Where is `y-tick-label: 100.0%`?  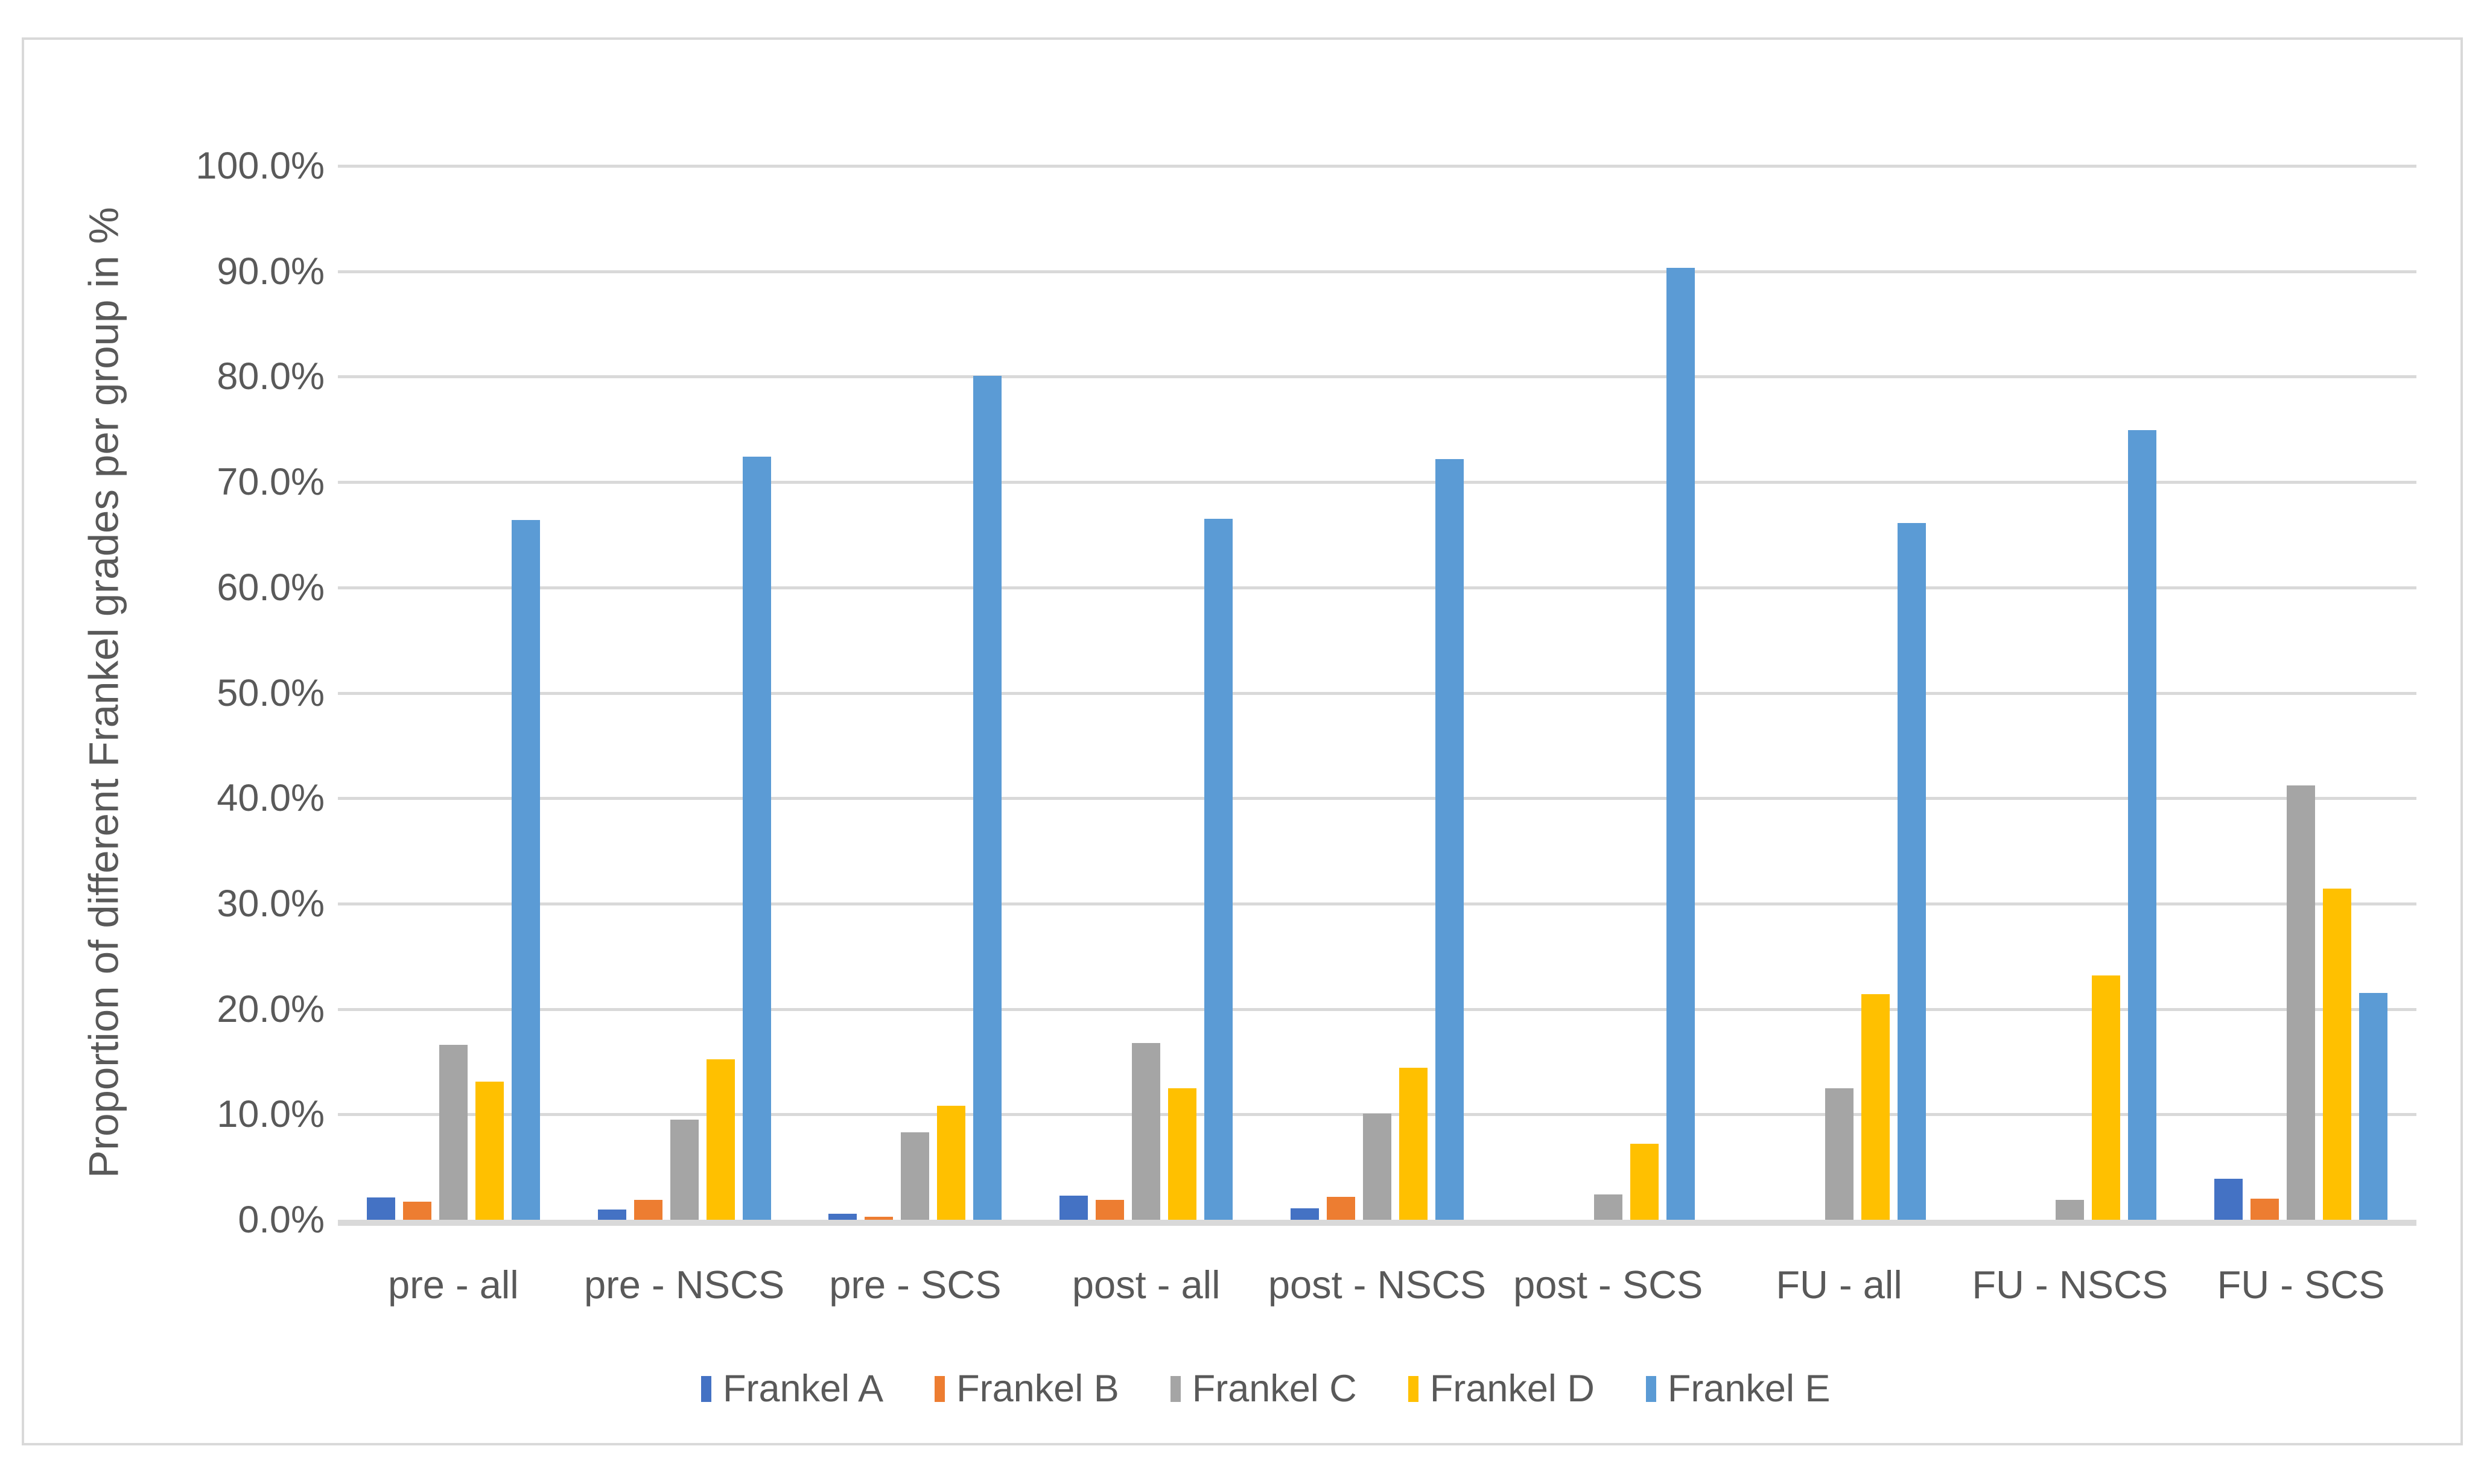
y-tick-label: 100.0% is located at coordinates (260, 166).